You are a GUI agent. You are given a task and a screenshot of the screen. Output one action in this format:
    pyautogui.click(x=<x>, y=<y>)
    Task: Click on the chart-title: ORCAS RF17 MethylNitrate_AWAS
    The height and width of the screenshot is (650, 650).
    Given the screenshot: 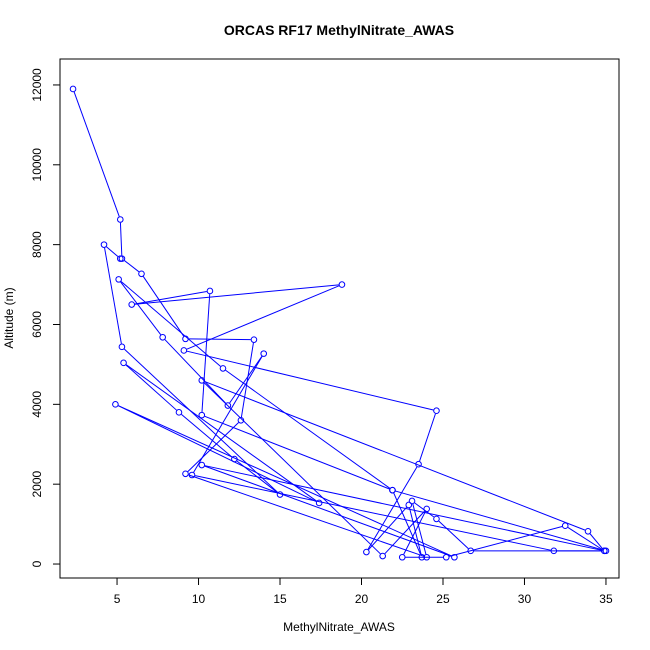 What is the action you would take?
    pyautogui.click(x=339, y=30)
    